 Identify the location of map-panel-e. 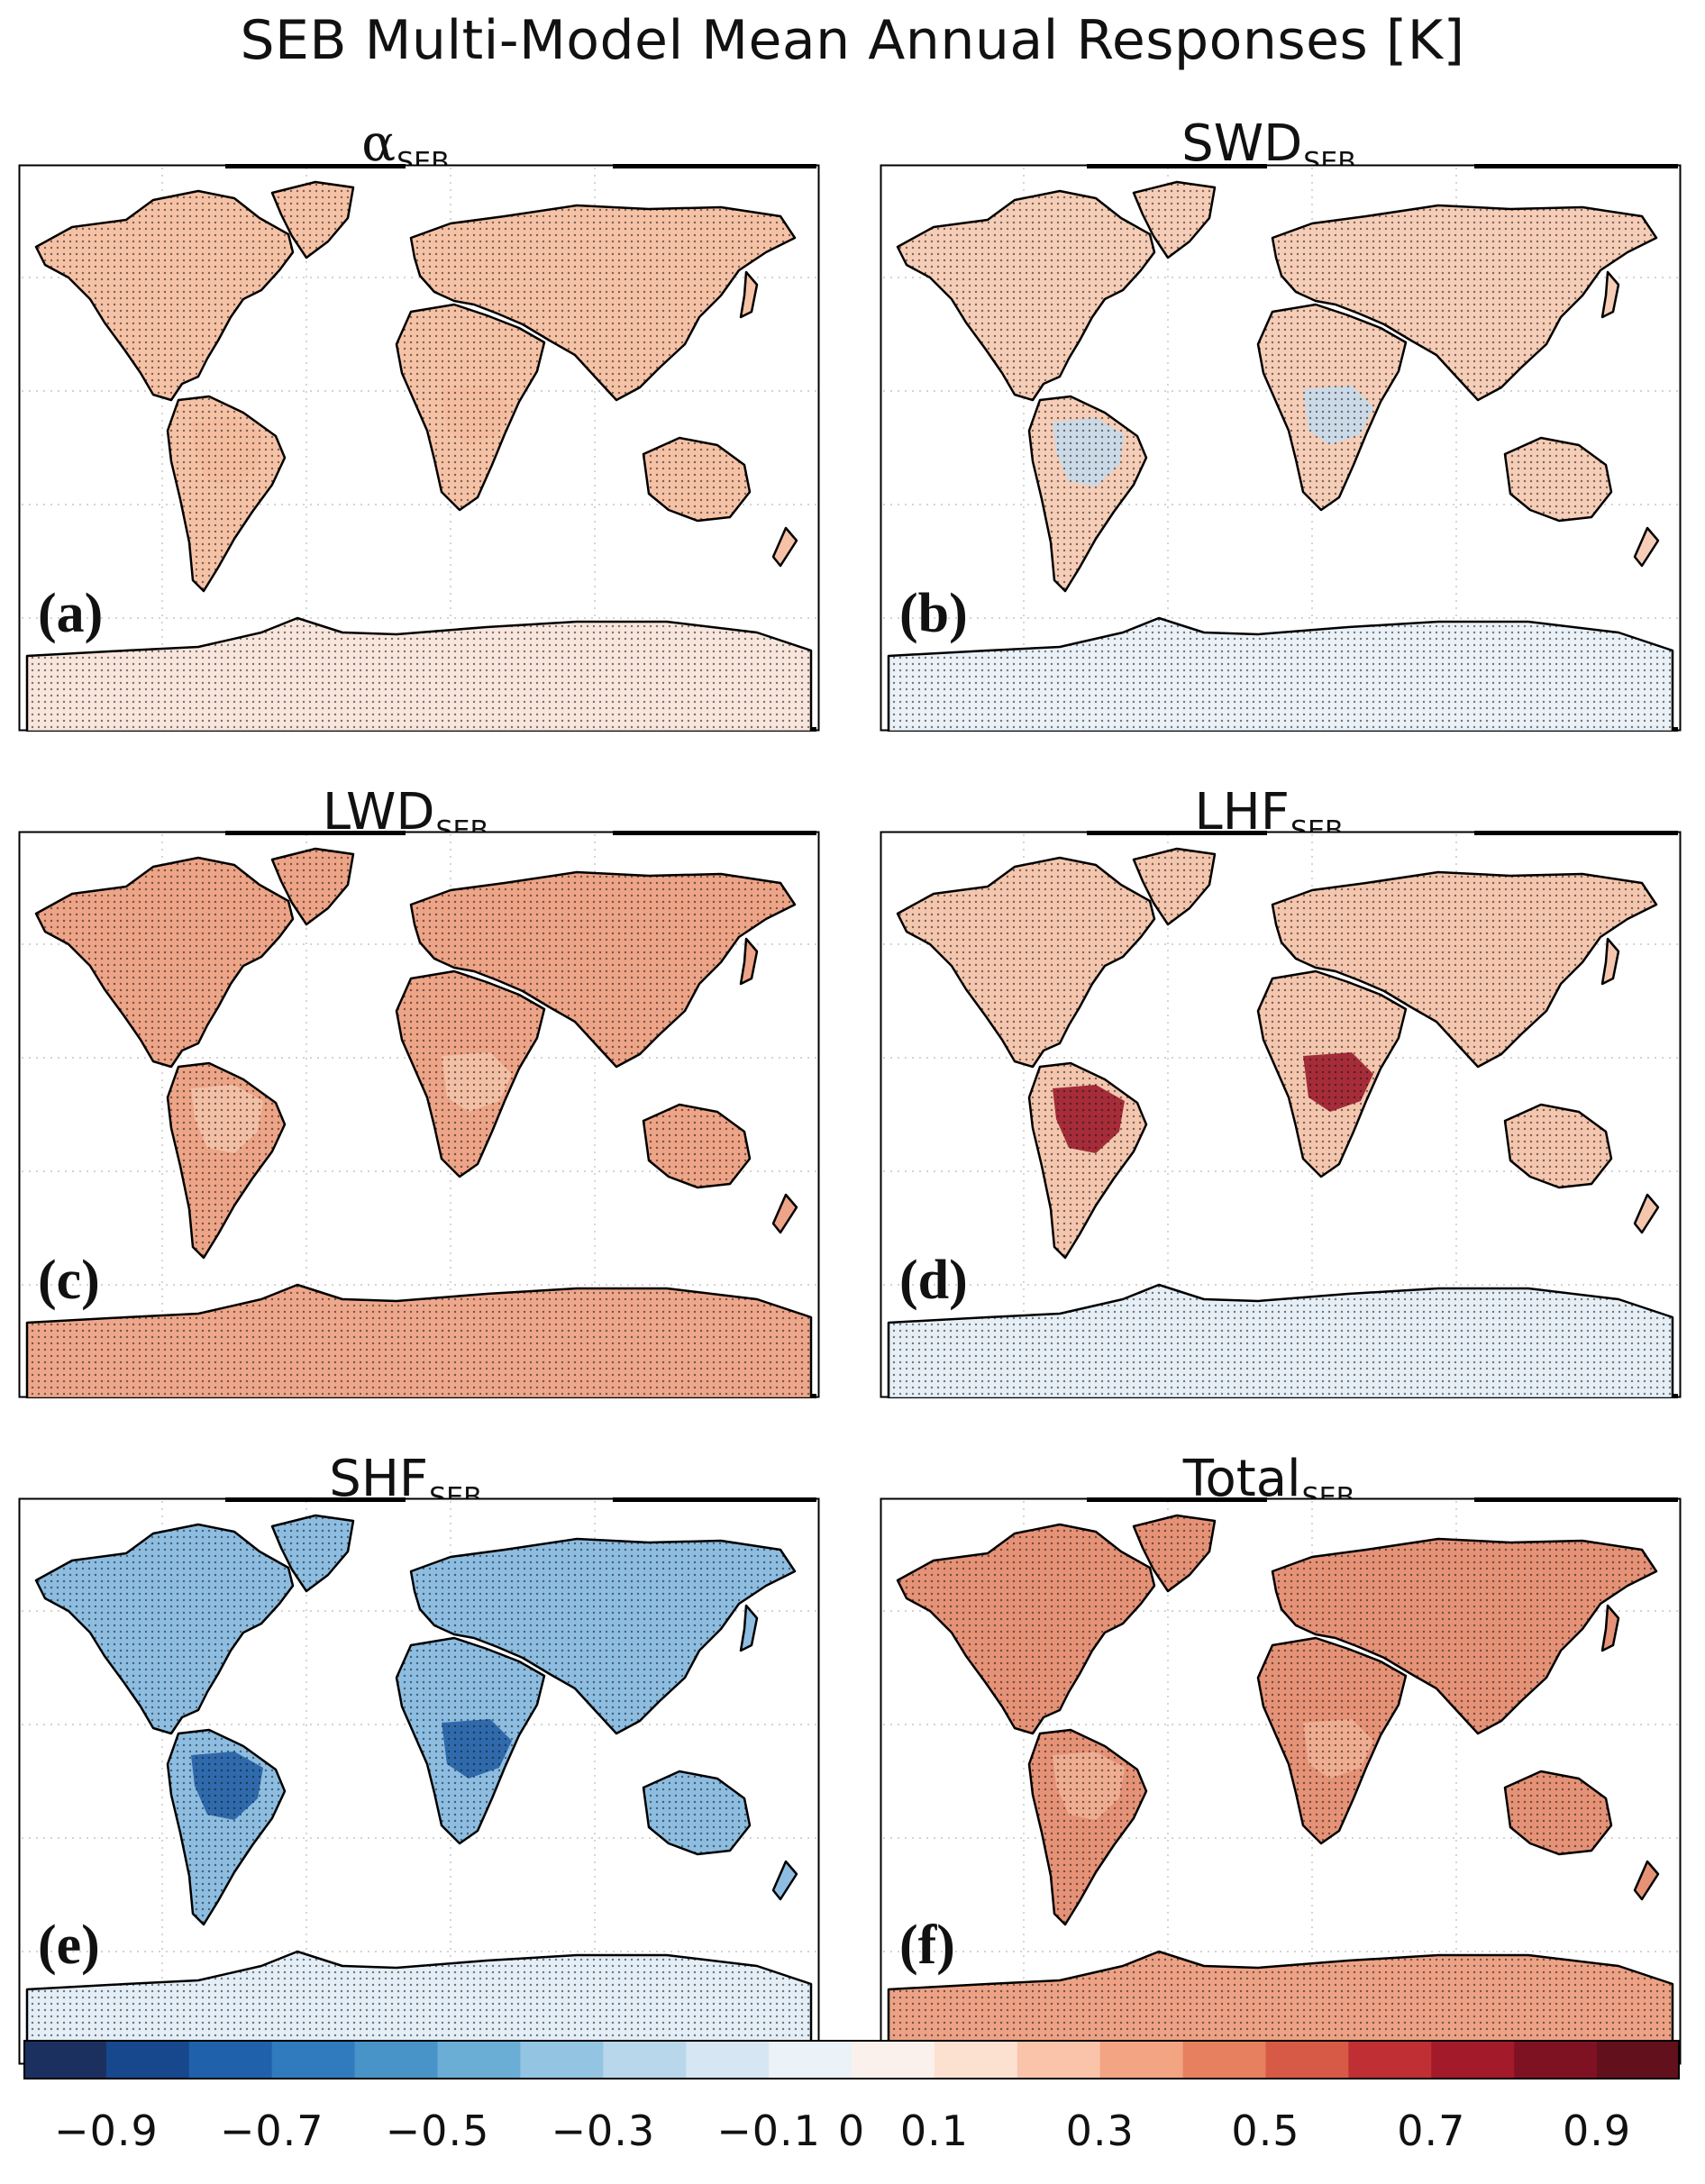
(419, 1781).